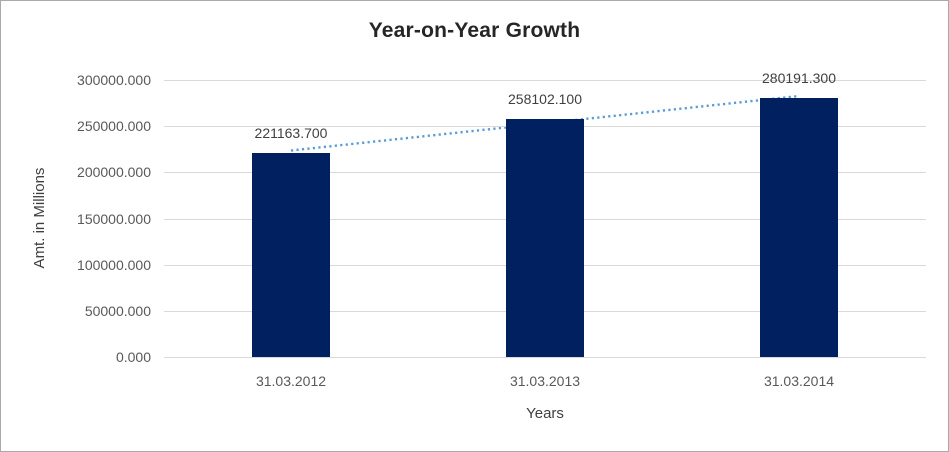 The image size is (949, 452). Describe the element at coordinates (114, 219) in the screenshot. I see `y-tick-label: 150000.000` at that location.